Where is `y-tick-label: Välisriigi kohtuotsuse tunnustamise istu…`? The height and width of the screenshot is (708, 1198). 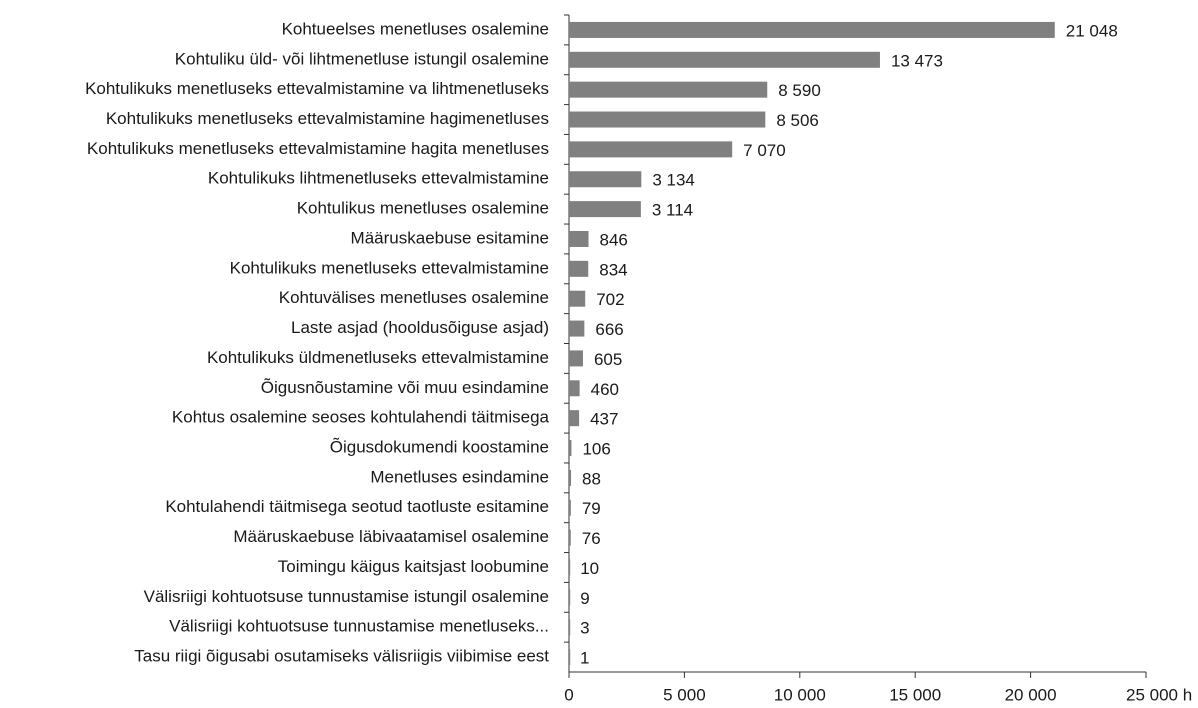 y-tick-label: Välisriigi kohtuotsuse tunnustamise istu… is located at coordinates (346, 596).